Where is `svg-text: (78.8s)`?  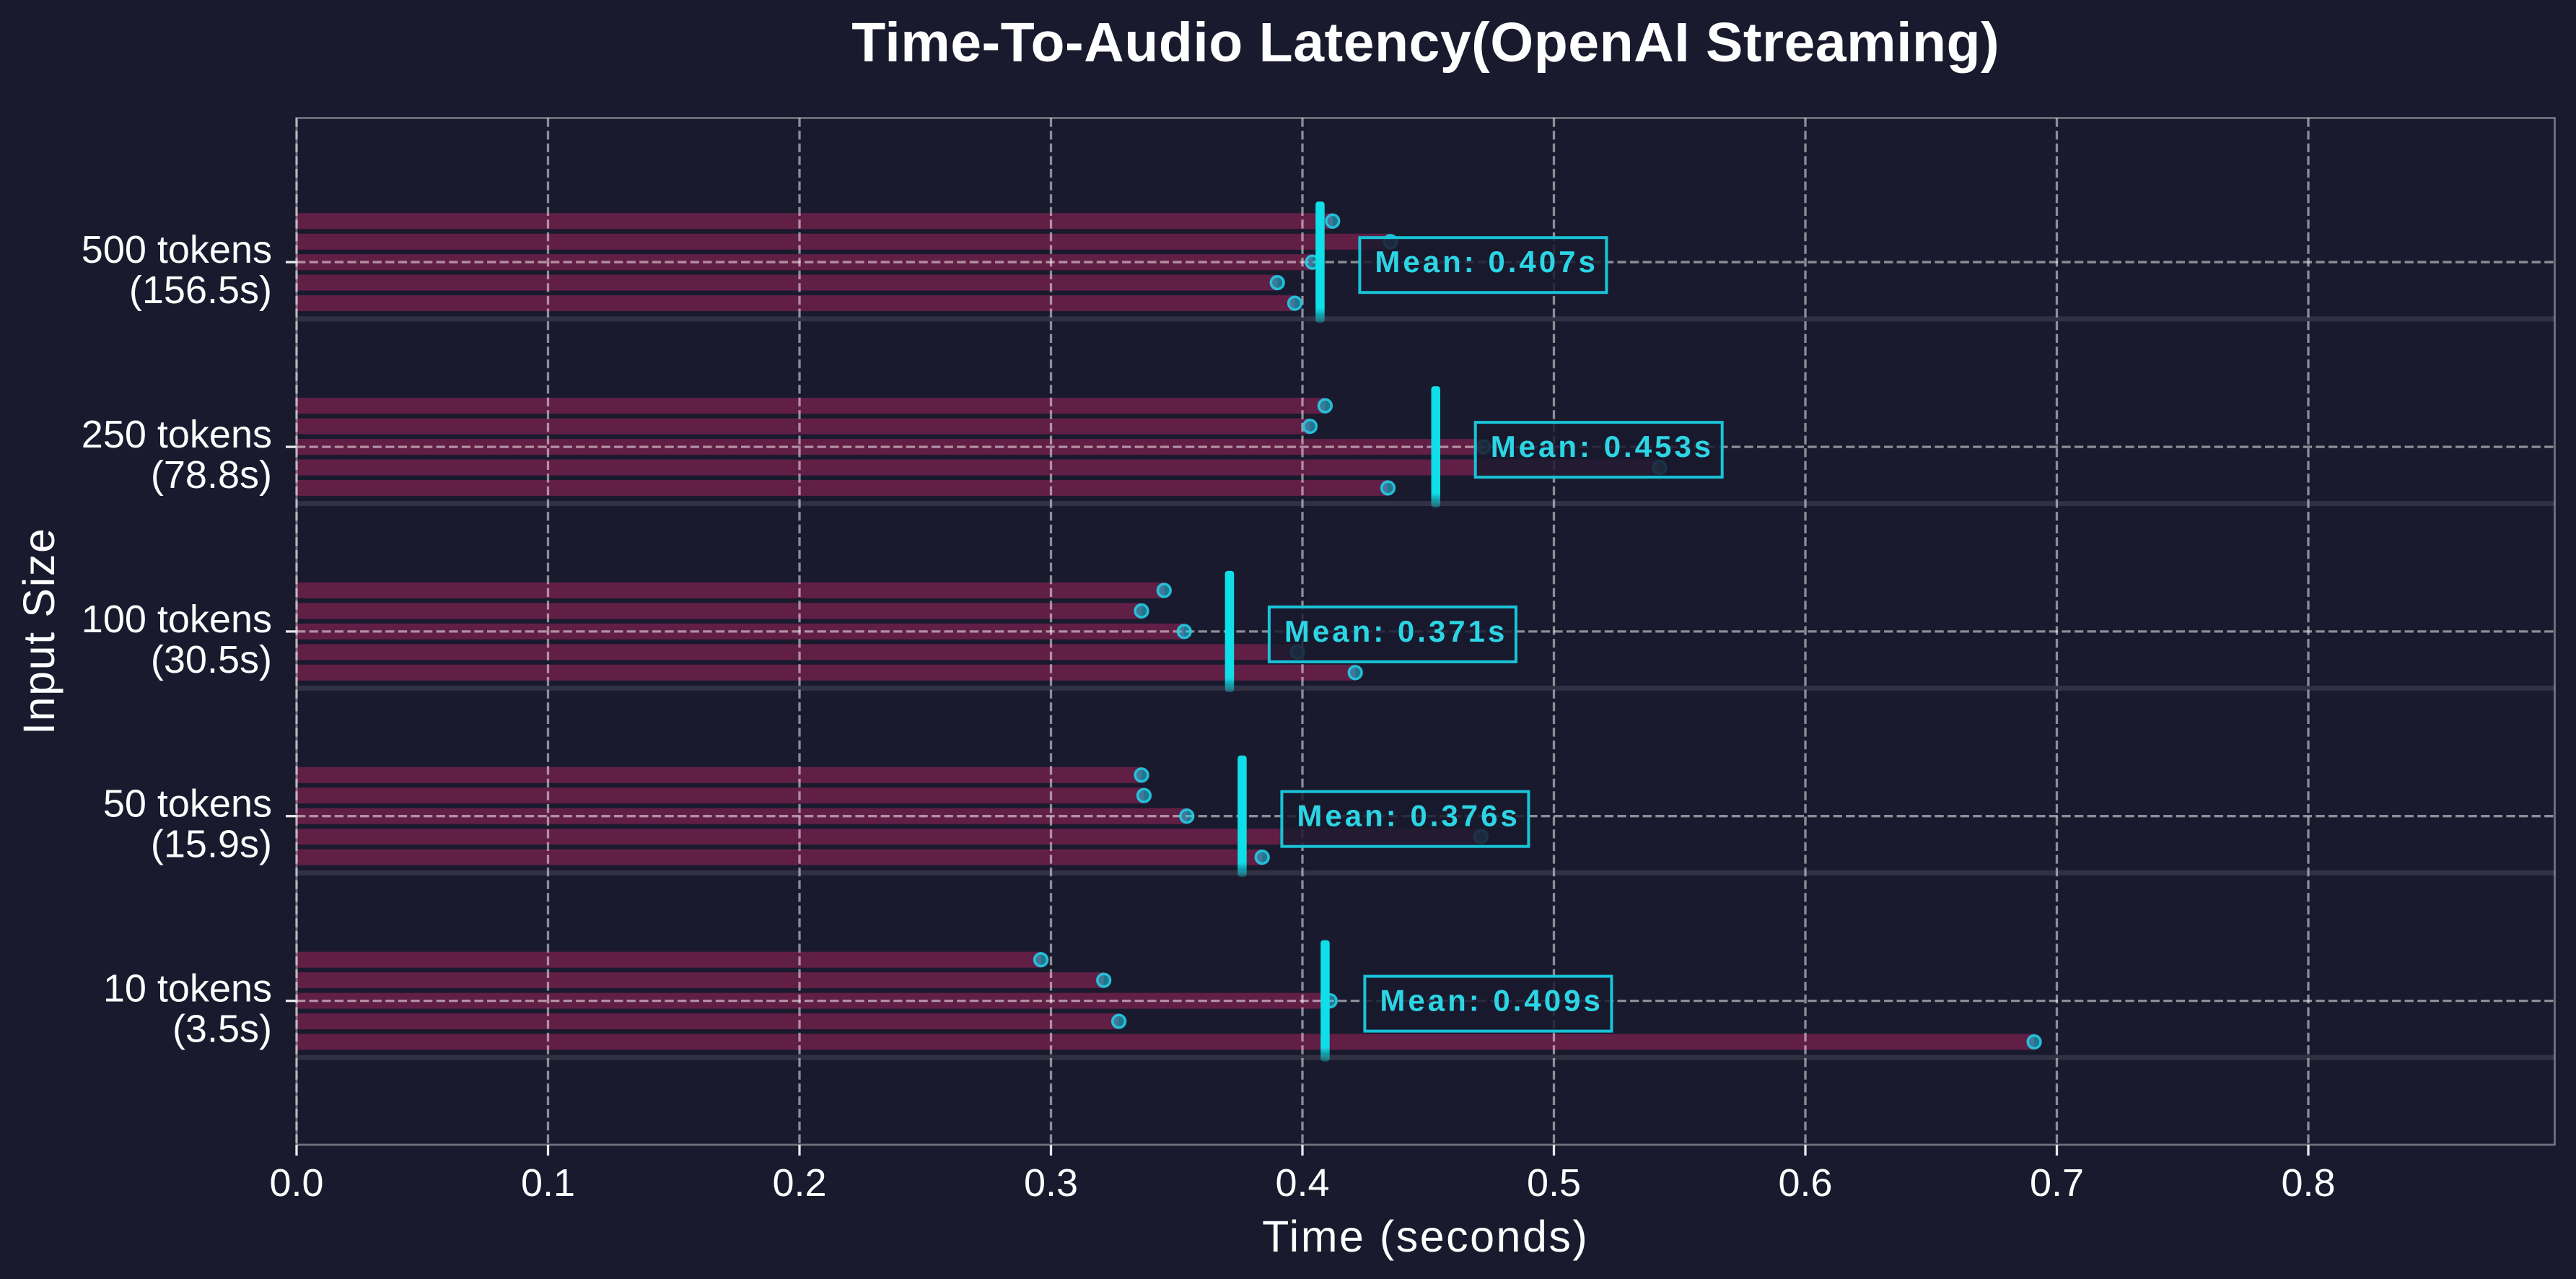 svg-text: (78.8s) is located at coordinates (211, 475).